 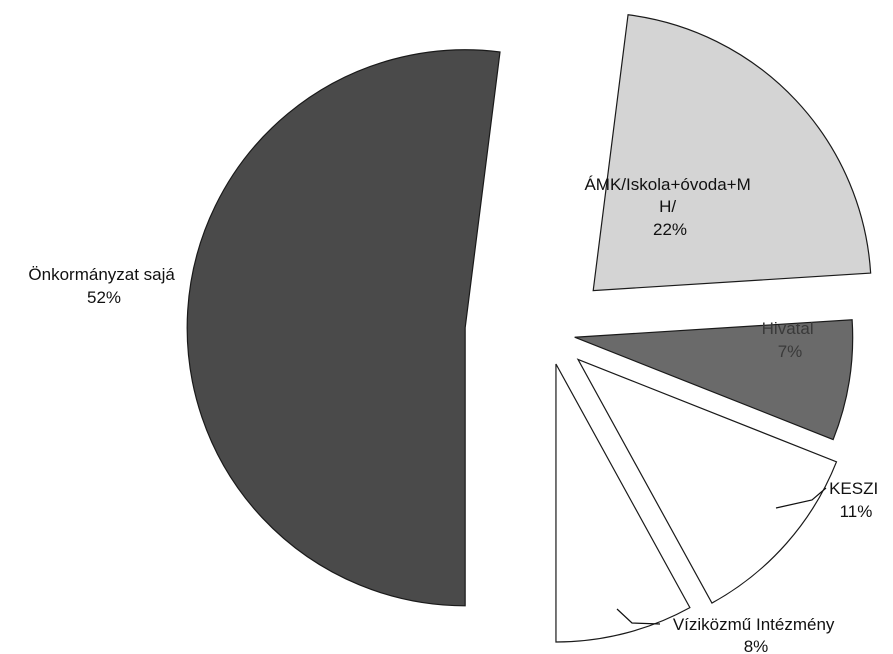 What do you see at coordinates (714, 380) in the screenshot?
I see `slice-hivatal` at bounding box center [714, 380].